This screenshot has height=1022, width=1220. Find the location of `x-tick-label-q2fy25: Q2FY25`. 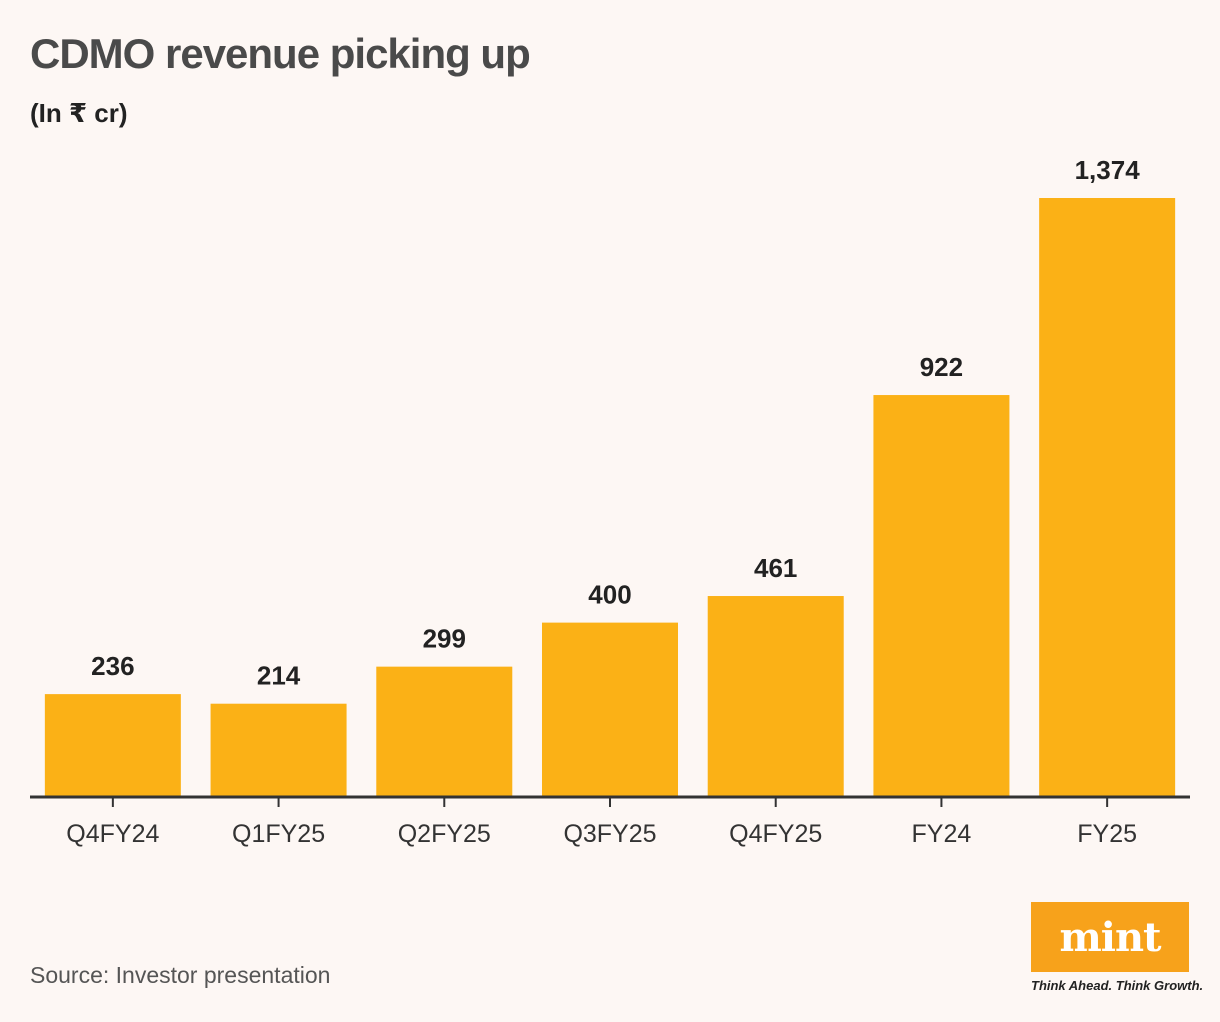

x-tick-label-q2fy25: Q2FY25 is located at coordinates (444, 834).